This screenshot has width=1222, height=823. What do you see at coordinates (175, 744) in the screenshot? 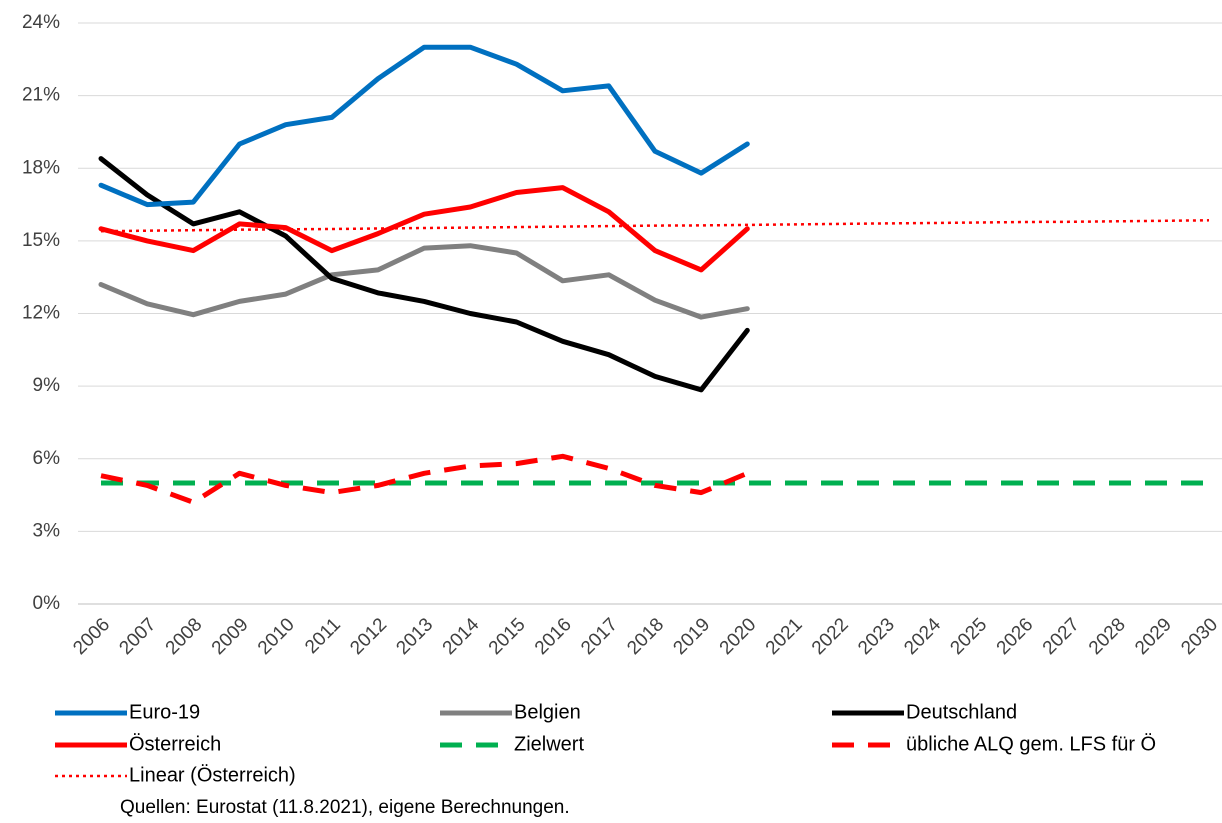
I see `legend-label: Österreich` at bounding box center [175, 744].